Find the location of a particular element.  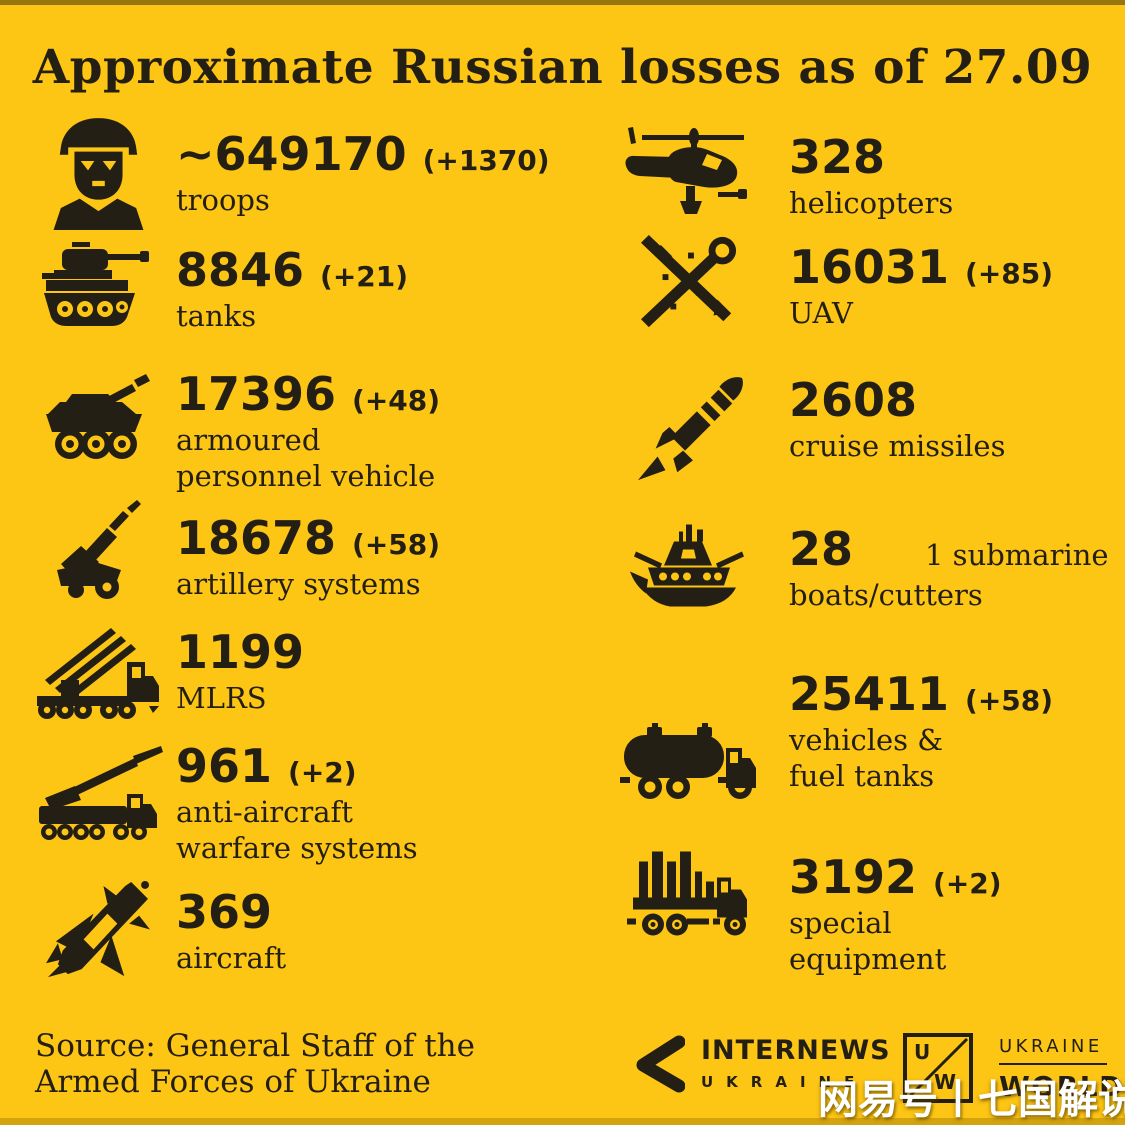

stat-row-apv: 17396 (+48) armoured personnel vehicle is located at coordinates (234, 432).